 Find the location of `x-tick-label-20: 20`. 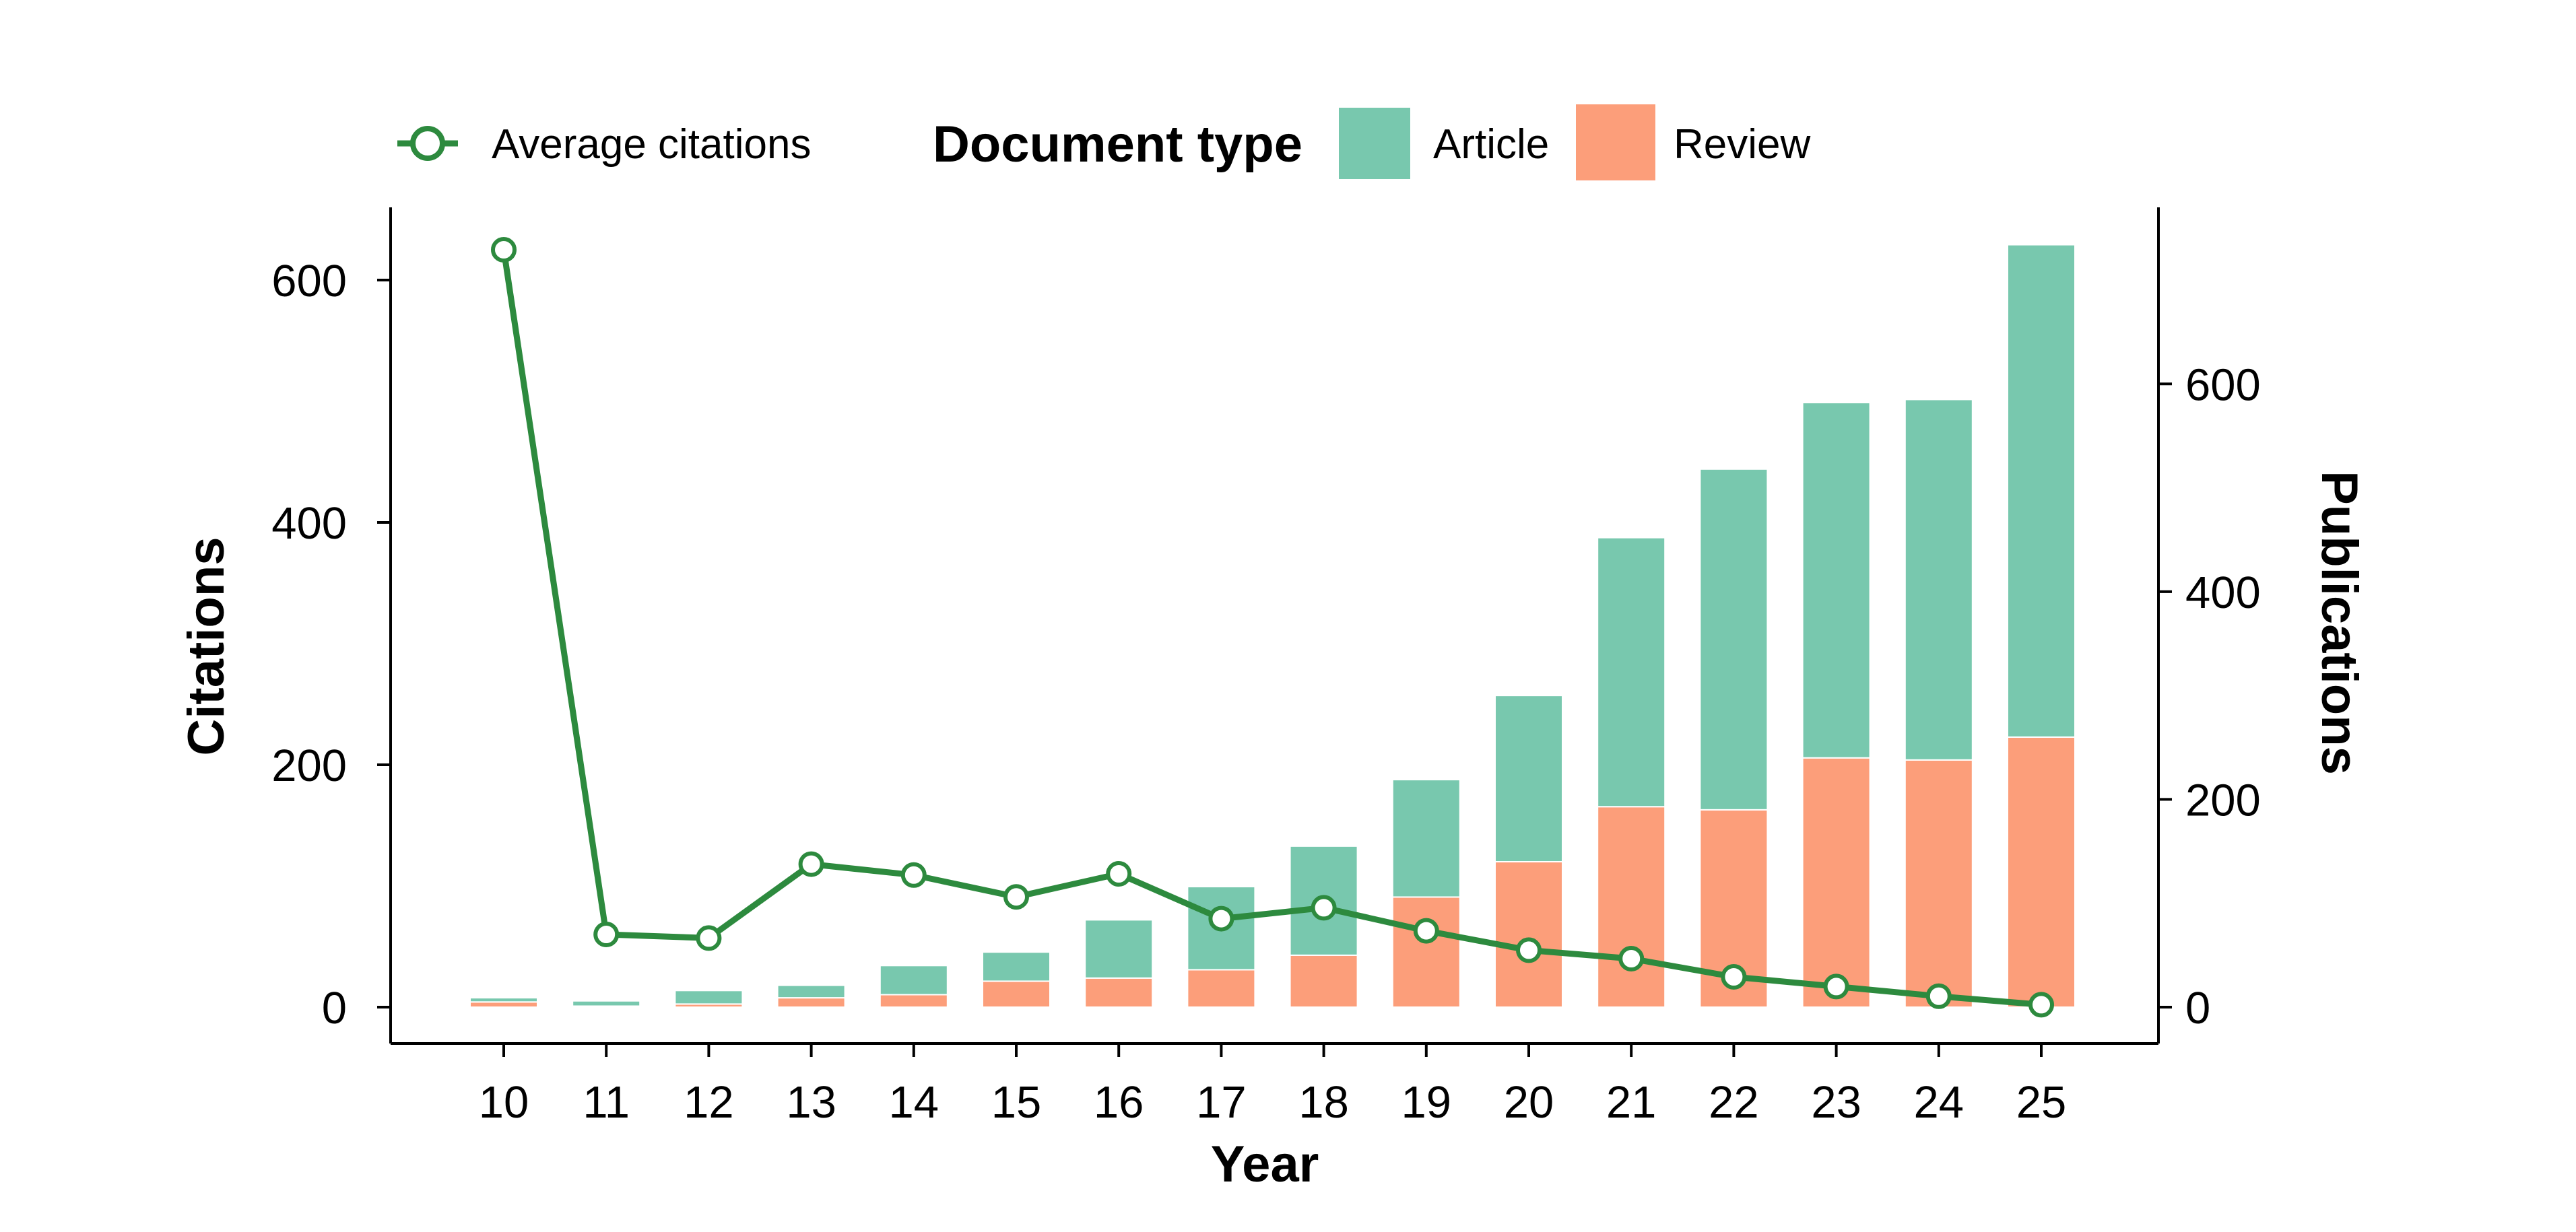

x-tick-label-20: 20 is located at coordinates (1529, 1102).